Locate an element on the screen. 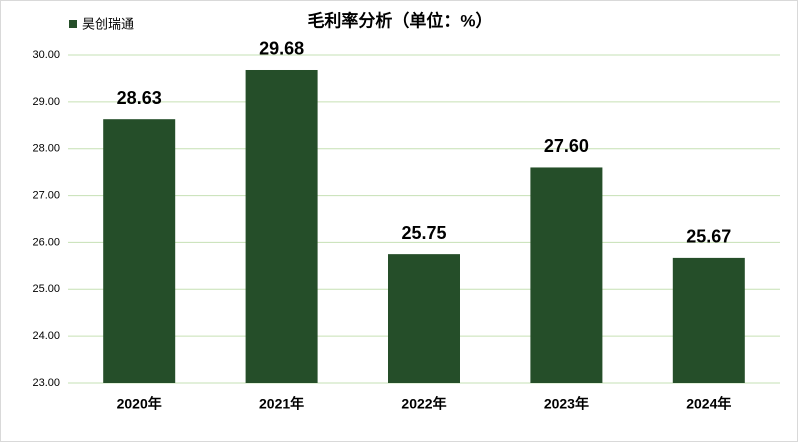 Image resolution: width=798 pixels, height=442 pixels. y-tick-label: 28.00 is located at coordinates (46, 149).